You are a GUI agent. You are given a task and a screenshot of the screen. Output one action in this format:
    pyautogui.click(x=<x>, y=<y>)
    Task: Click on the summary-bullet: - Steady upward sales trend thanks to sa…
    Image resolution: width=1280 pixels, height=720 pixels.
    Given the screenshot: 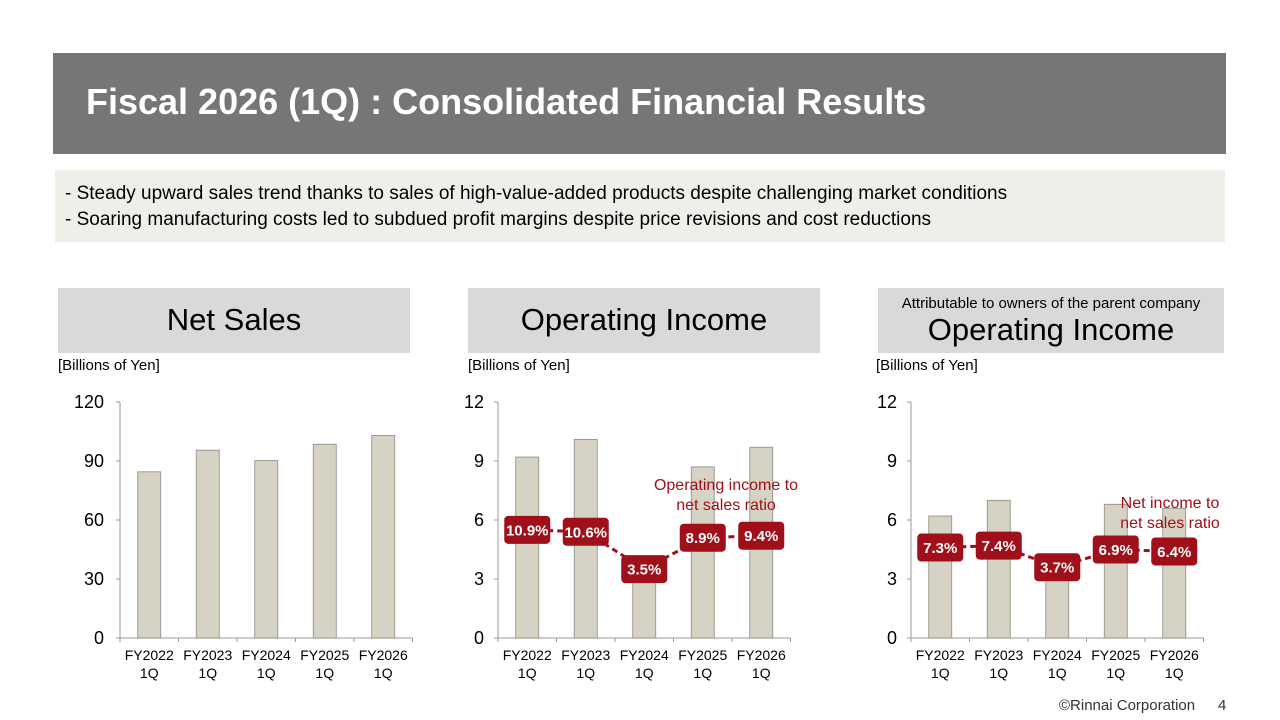 What is the action you would take?
    pyautogui.click(x=536, y=193)
    